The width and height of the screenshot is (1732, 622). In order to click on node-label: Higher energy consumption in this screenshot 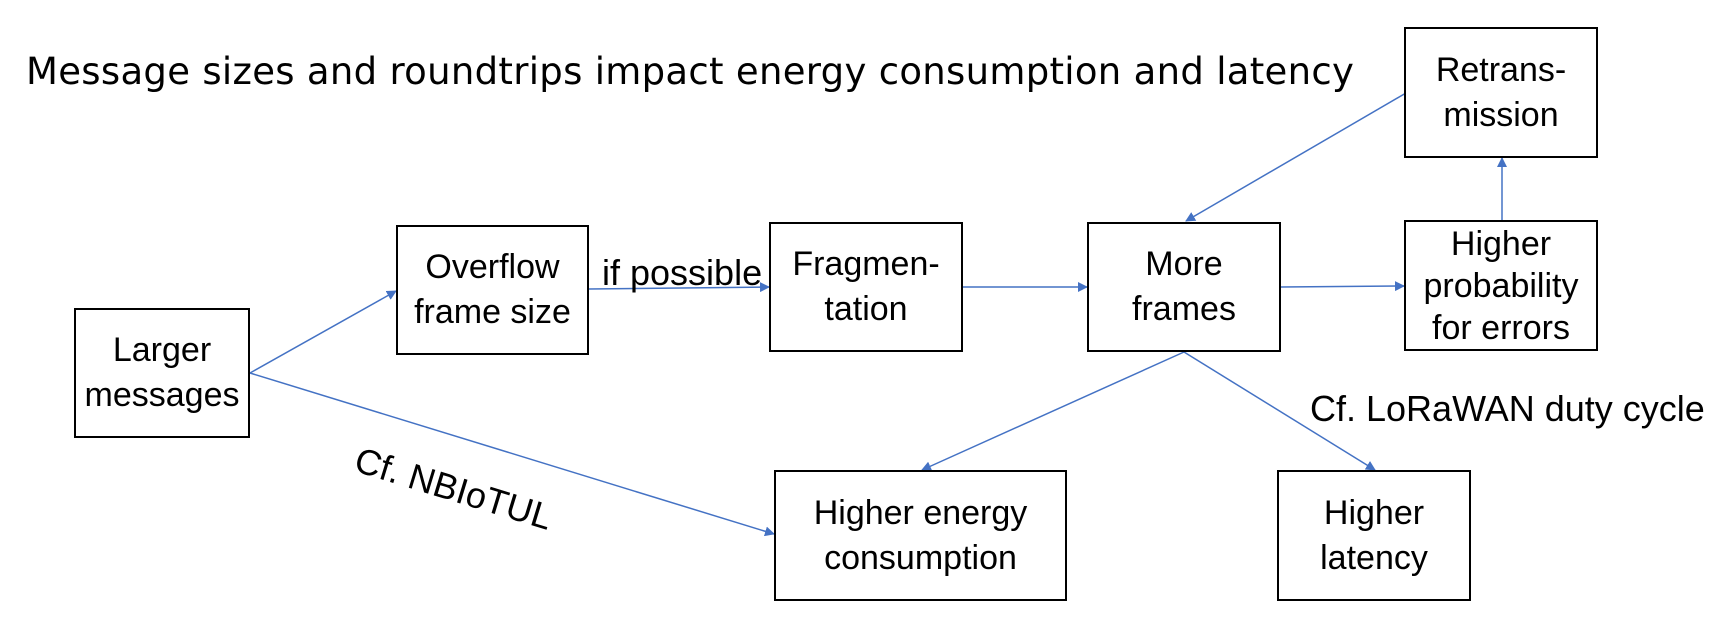, I will do `click(920, 535)`.